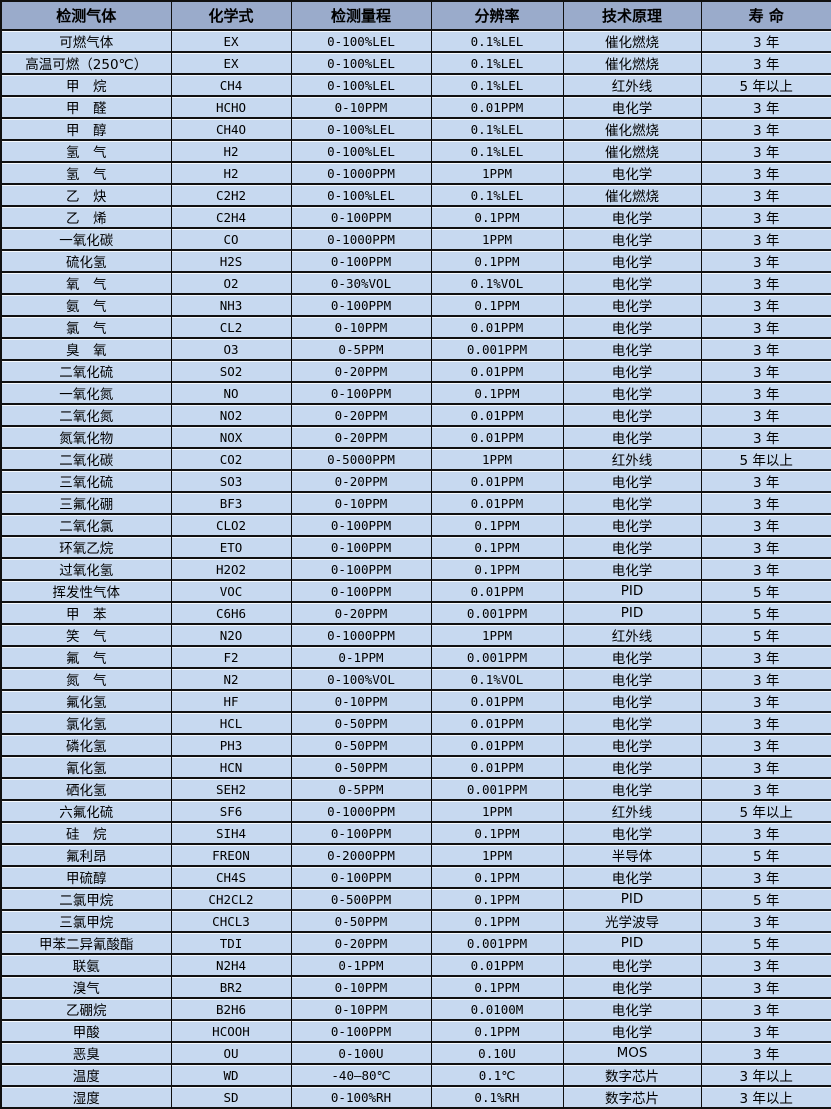  Describe the element at coordinates (231, 1075) in the screenshot. I see `cell-formula: WD` at that location.